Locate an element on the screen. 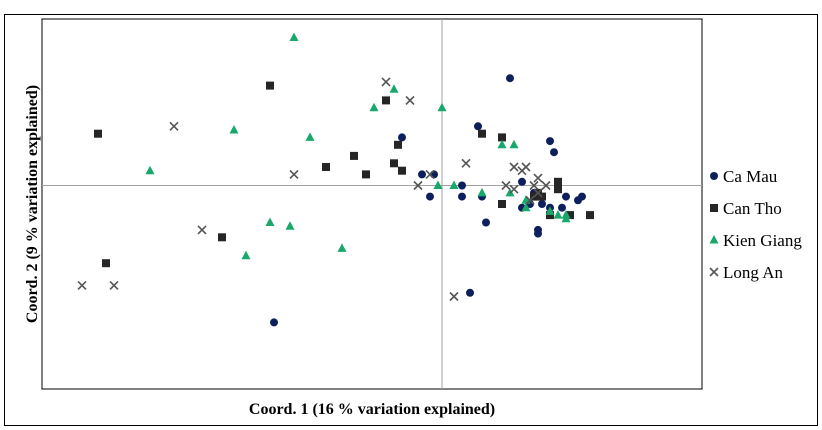  legend-marker-can-tho is located at coordinates (714, 208).